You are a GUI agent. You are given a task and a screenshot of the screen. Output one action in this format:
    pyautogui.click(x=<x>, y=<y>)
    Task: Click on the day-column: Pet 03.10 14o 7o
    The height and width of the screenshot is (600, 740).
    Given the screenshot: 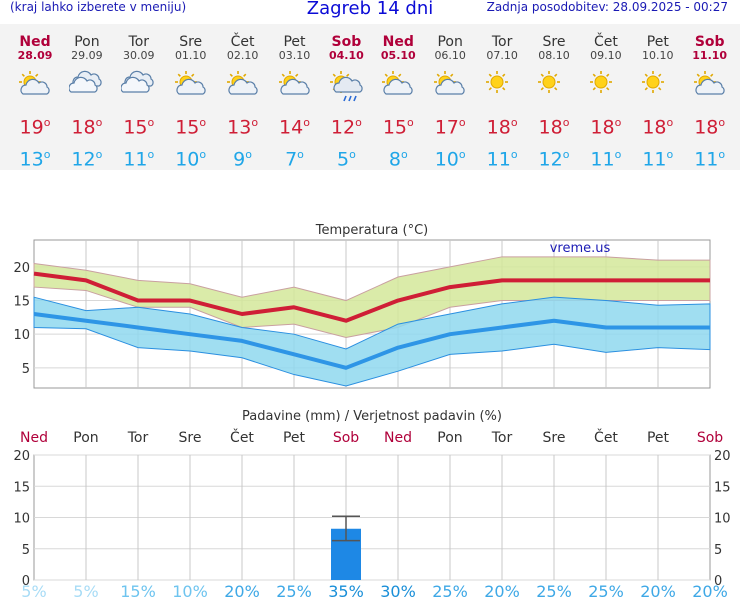 What is the action you would take?
    pyautogui.click(x=295, y=102)
    